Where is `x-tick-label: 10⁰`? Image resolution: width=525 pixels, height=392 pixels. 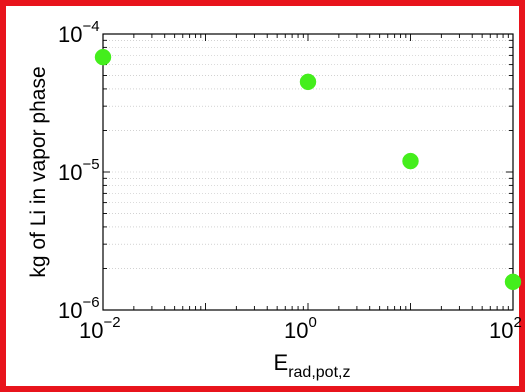
x-tick-label: 10⁰ is located at coordinates (300, 328).